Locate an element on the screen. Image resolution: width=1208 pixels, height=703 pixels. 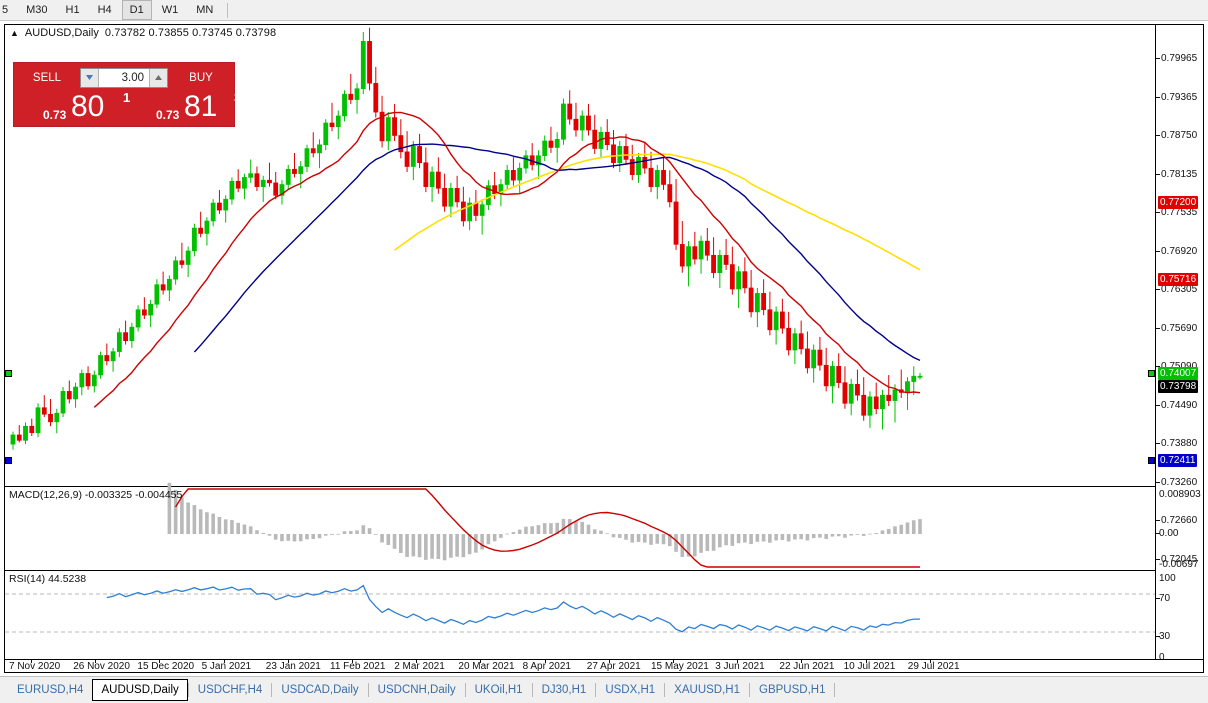
buy-button: BUY is located at coordinates (201, 77).